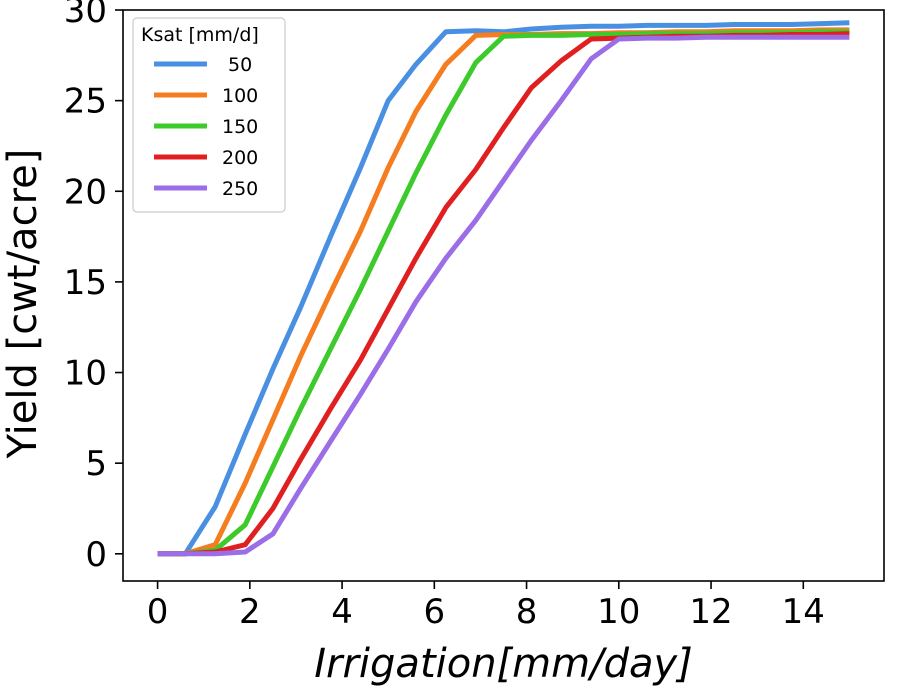  Describe the element at coordinates (200, 35) in the screenshot. I see `legend-title: Ksat [mm/d]` at that location.